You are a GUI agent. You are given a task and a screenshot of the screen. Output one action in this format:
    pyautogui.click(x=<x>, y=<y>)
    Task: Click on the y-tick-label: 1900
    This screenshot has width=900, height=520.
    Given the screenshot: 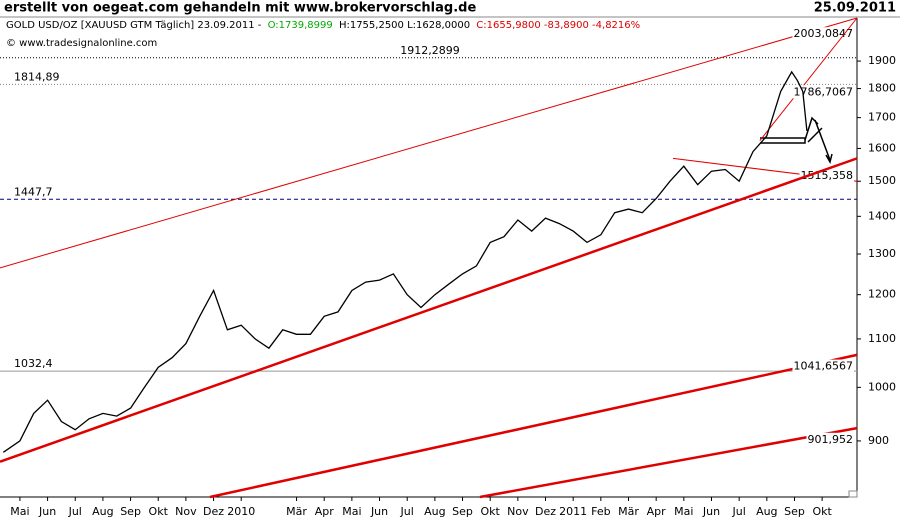 What is the action you would take?
    pyautogui.click(x=882, y=60)
    